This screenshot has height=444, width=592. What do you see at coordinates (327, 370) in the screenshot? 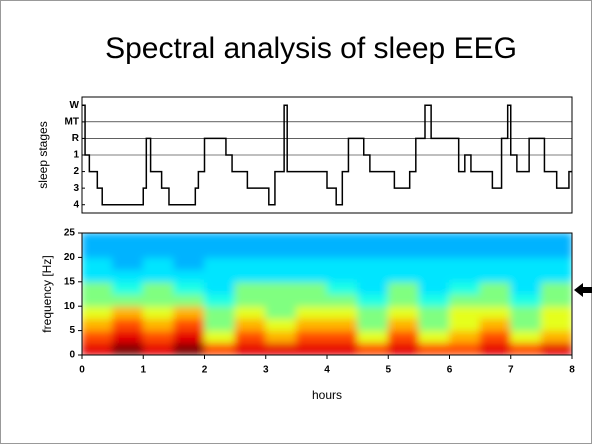
I see `x-tick-label: 4` at bounding box center [327, 370].